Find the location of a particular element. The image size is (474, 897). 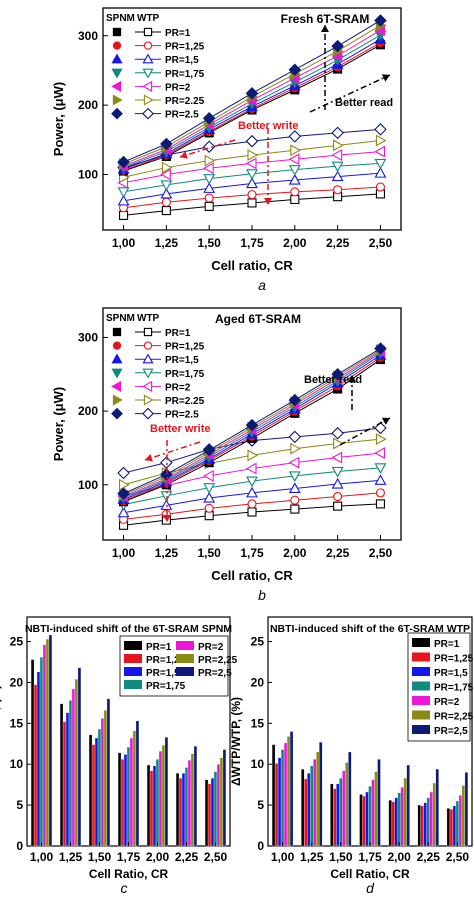

legend-header-spnm: SPNM is located at coordinates (120, 318).